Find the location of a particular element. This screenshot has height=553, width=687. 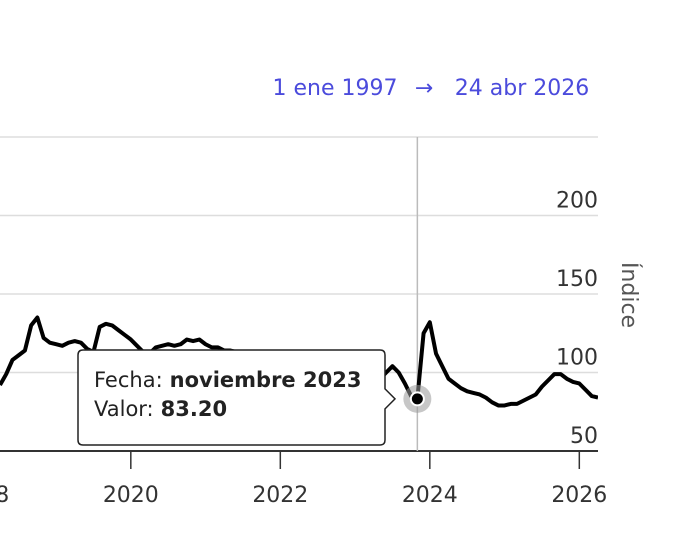

tooltip-box is located at coordinates (237, 397).